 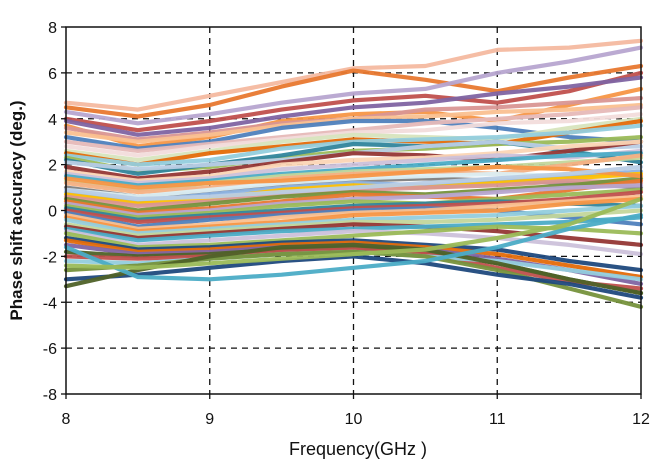 I want to click on x-tick-label: 11, so click(x=497, y=419).